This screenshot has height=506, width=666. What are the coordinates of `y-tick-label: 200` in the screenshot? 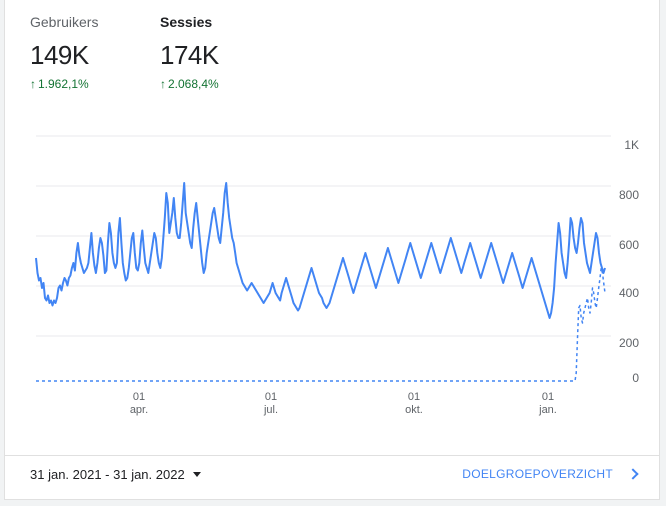 It's located at (629, 343).